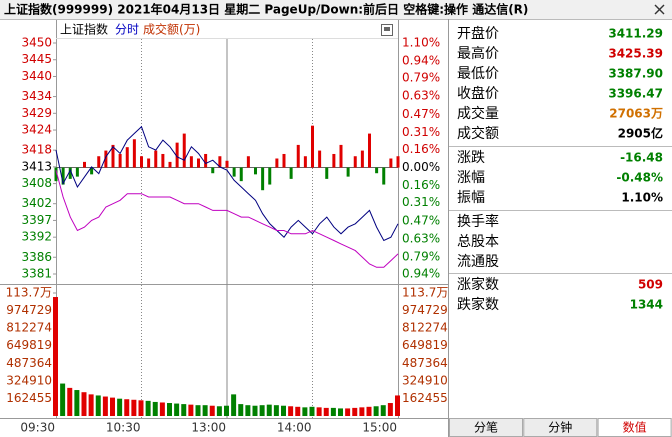 The image size is (672, 437). Describe the element at coordinates (478, 284) in the screenshot. I see `quote-label: 涨家数` at that location.